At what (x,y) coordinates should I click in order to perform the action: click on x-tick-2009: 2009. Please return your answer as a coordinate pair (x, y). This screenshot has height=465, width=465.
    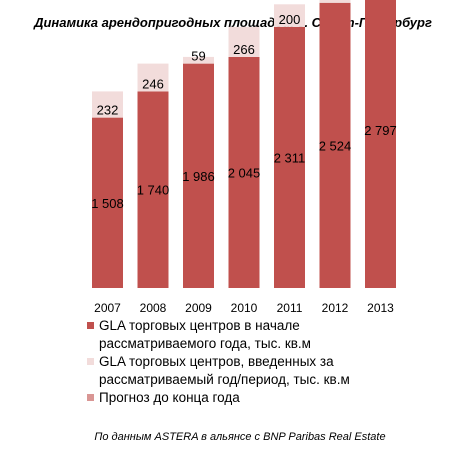
    Looking at the image, I should click on (198, 308).